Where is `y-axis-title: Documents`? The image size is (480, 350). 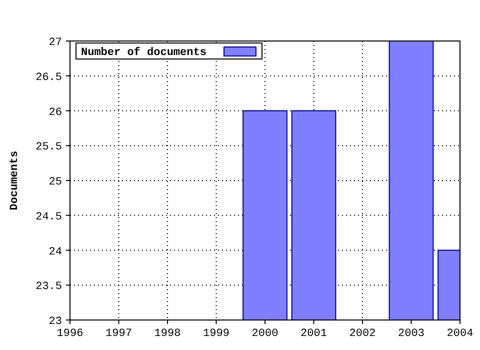
y-axis-title: Documents is located at coordinates (15, 180).